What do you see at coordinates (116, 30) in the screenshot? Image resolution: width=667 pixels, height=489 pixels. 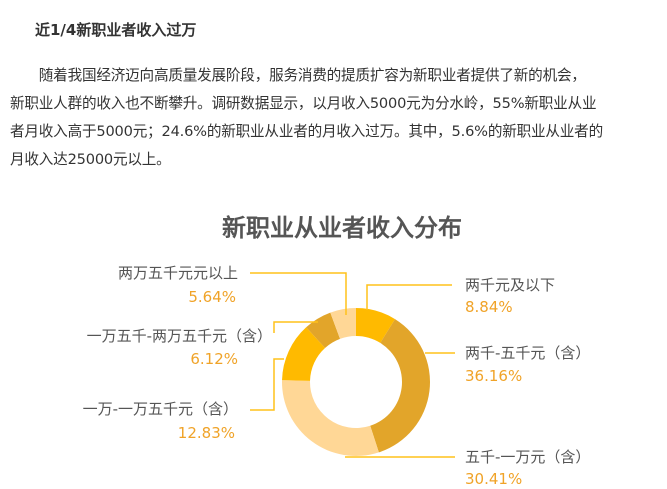 I see `article-heading: 近1/4新职业者收入过万` at bounding box center [116, 30].